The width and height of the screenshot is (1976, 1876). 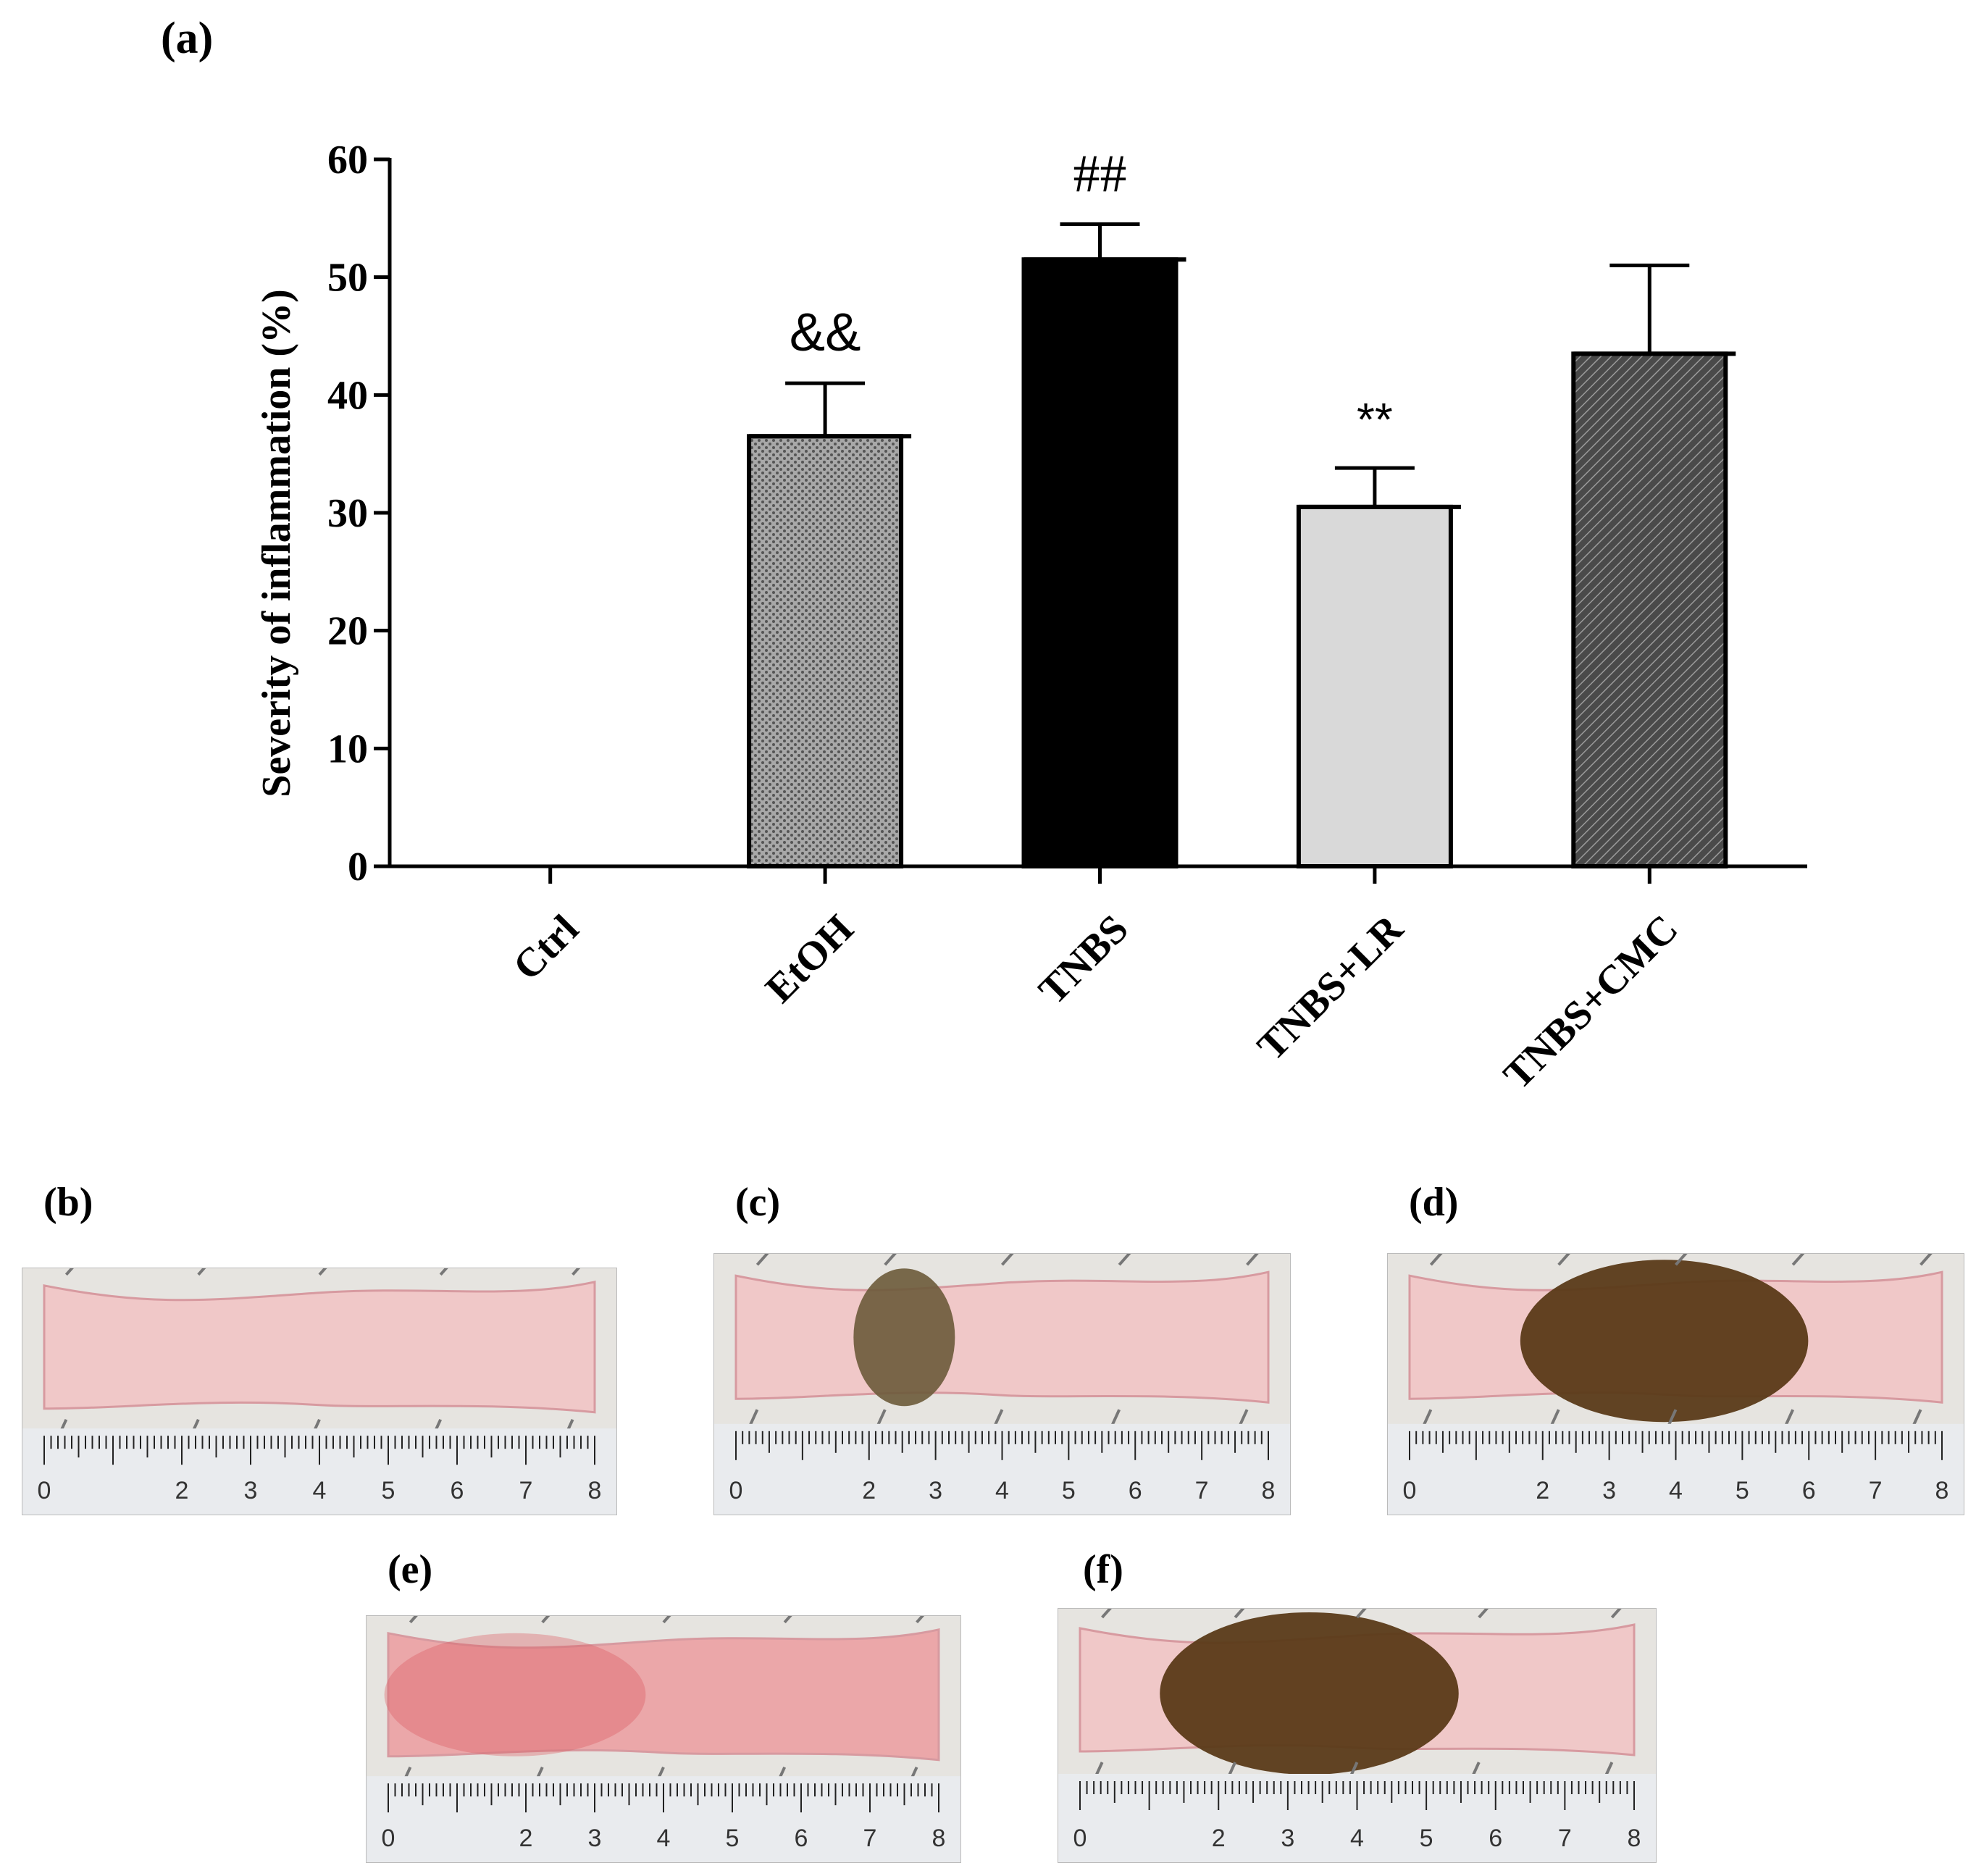 What do you see at coordinates (1434, 1203) in the screenshot?
I see `panel-label-d: (d)` at bounding box center [1434, 1203].